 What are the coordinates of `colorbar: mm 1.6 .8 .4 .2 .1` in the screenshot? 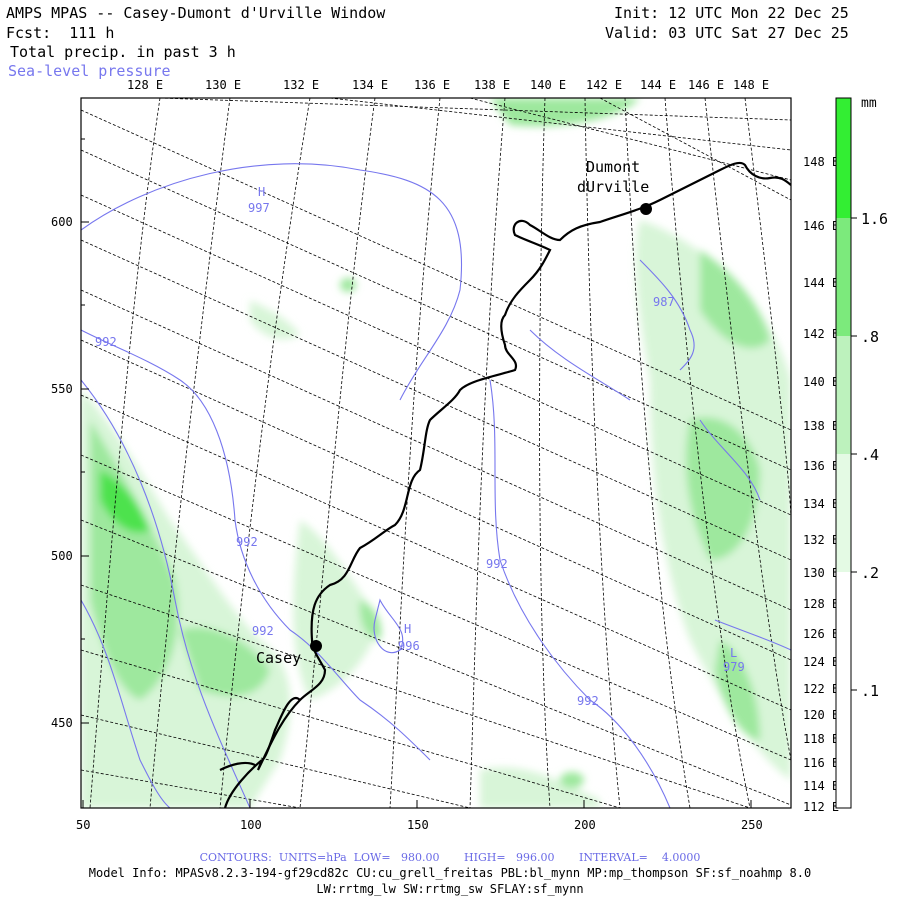 It's located at (861, 452).